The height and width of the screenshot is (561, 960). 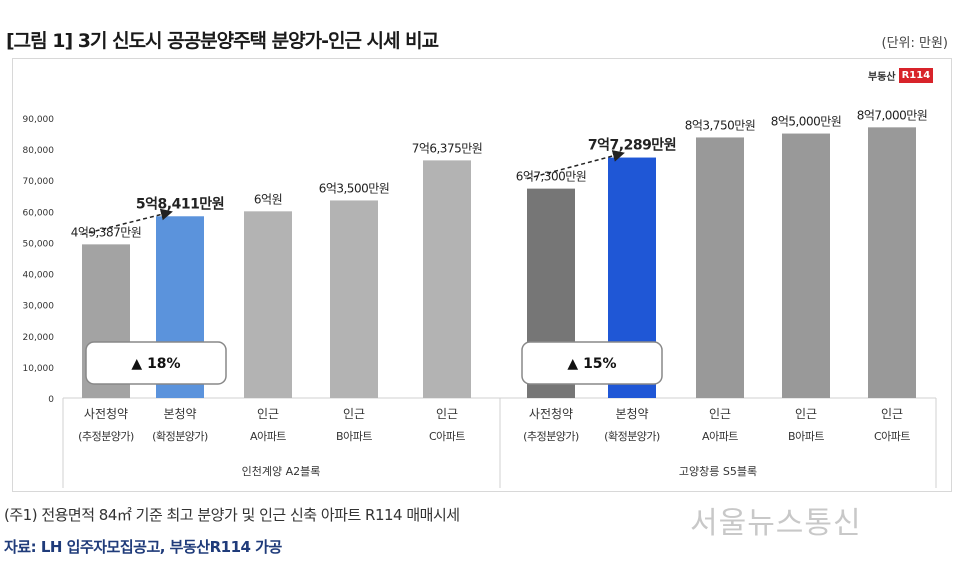 I want to click on y-tick-label: 90,000, so click(x=39, y=120).